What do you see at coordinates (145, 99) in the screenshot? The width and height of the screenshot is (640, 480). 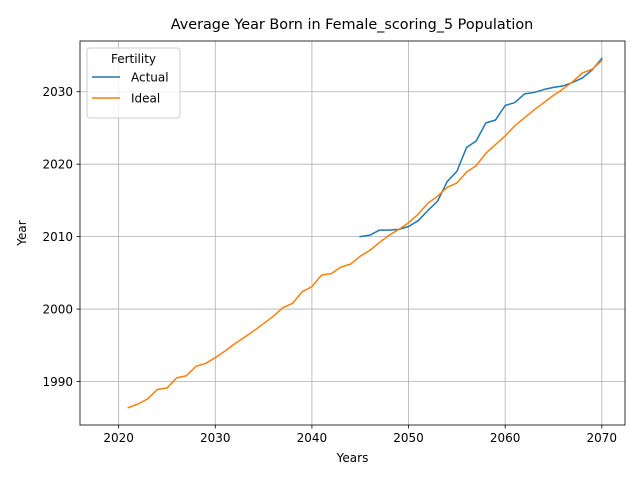 I see `legend-label-ideal: Ideal` at bounding box center [145, 99].